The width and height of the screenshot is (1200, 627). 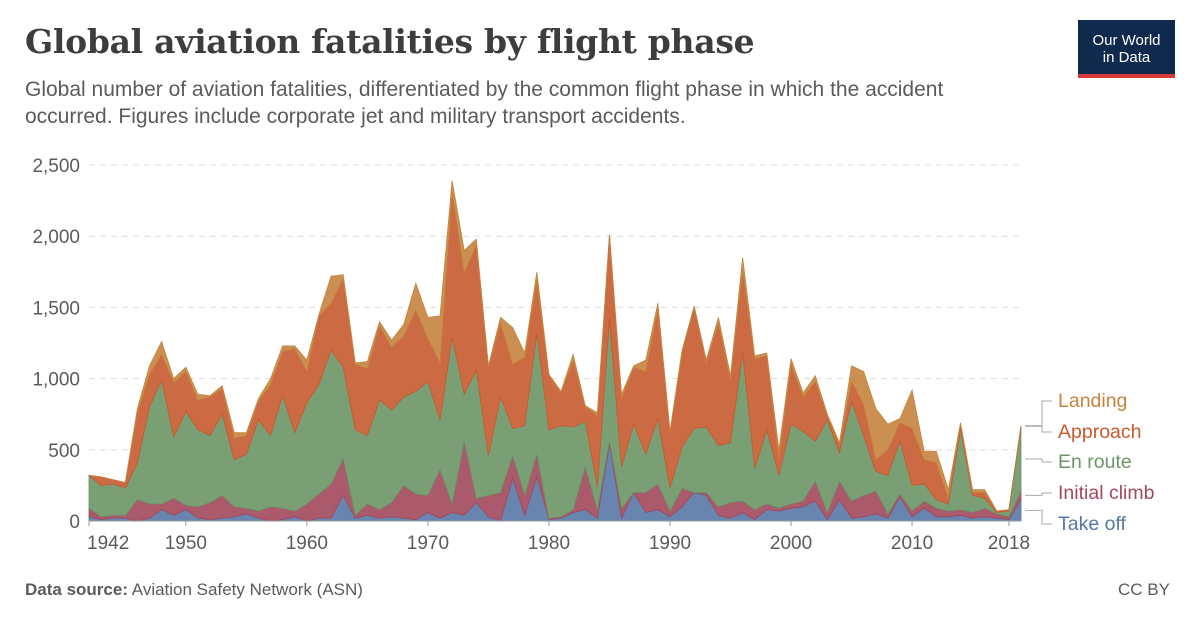 I want to click on y-tick-label: 500, so click(x=64, y=451).